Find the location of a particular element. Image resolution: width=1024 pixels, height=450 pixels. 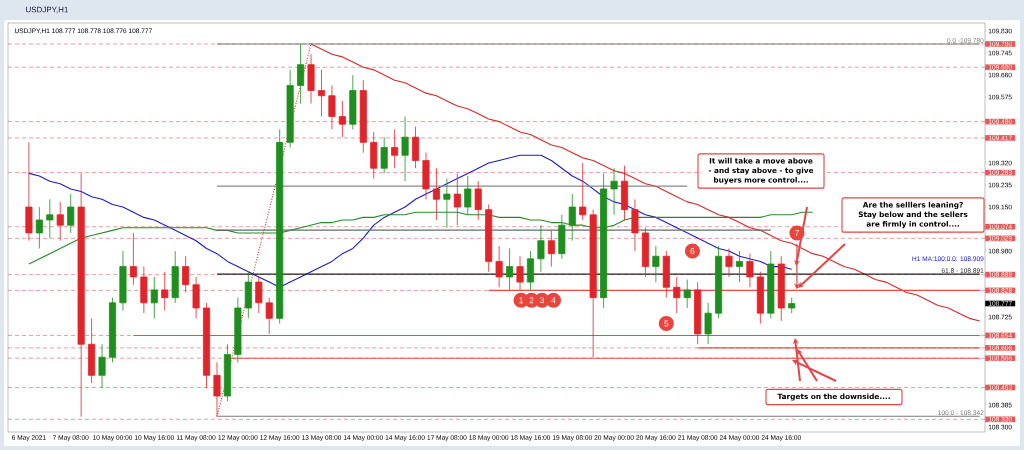

annotation: 2 is located at coordinates (531, 300).